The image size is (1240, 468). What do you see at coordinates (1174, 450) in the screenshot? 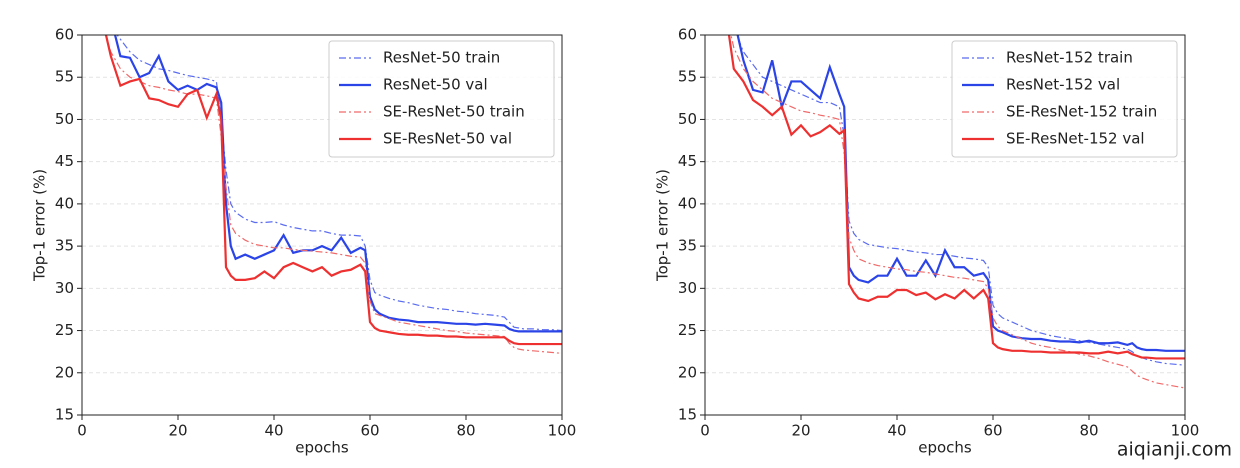
I see `watermark: aiqianji.com` at bounding box center [1174, 450].